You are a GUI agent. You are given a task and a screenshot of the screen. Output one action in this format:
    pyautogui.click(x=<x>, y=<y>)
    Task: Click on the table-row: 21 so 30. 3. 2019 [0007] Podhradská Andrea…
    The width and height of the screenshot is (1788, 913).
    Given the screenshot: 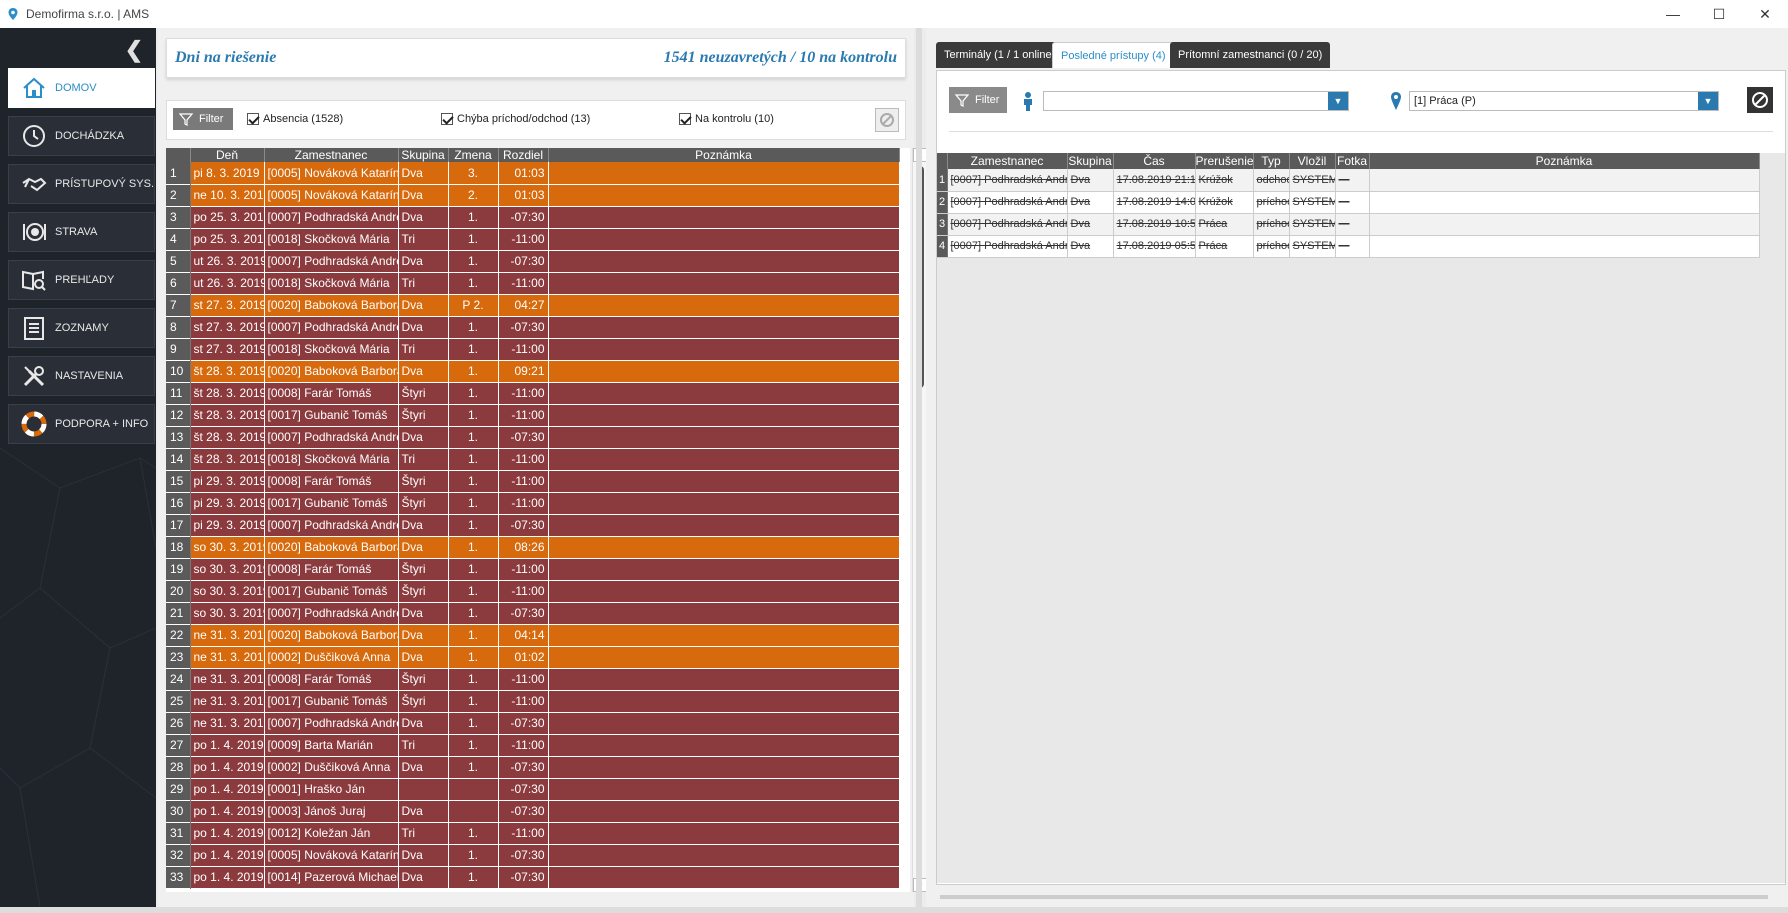 What is the action you would take?
    pyautogui.click(x=533, y=613)
    